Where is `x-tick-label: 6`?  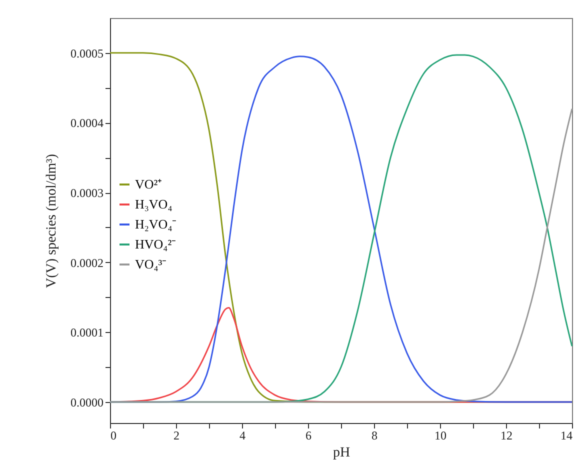
x-tick-label: 6 is located at coordinates (309, 435).